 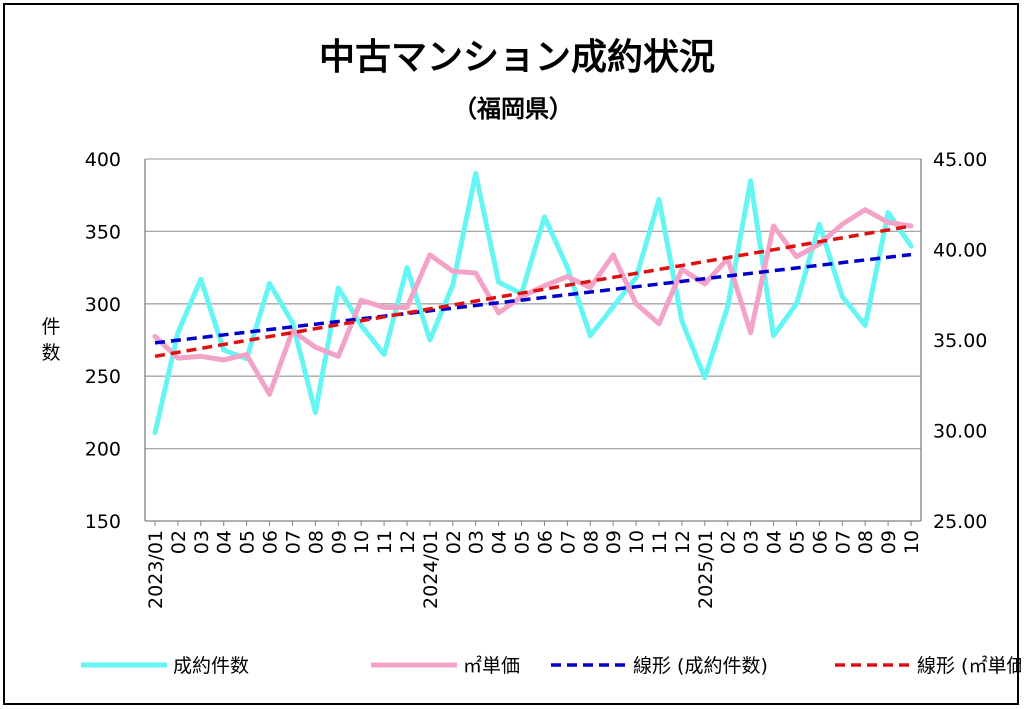 I want to click on x-tick-label: 2023/01, so click(x=156, y=569).